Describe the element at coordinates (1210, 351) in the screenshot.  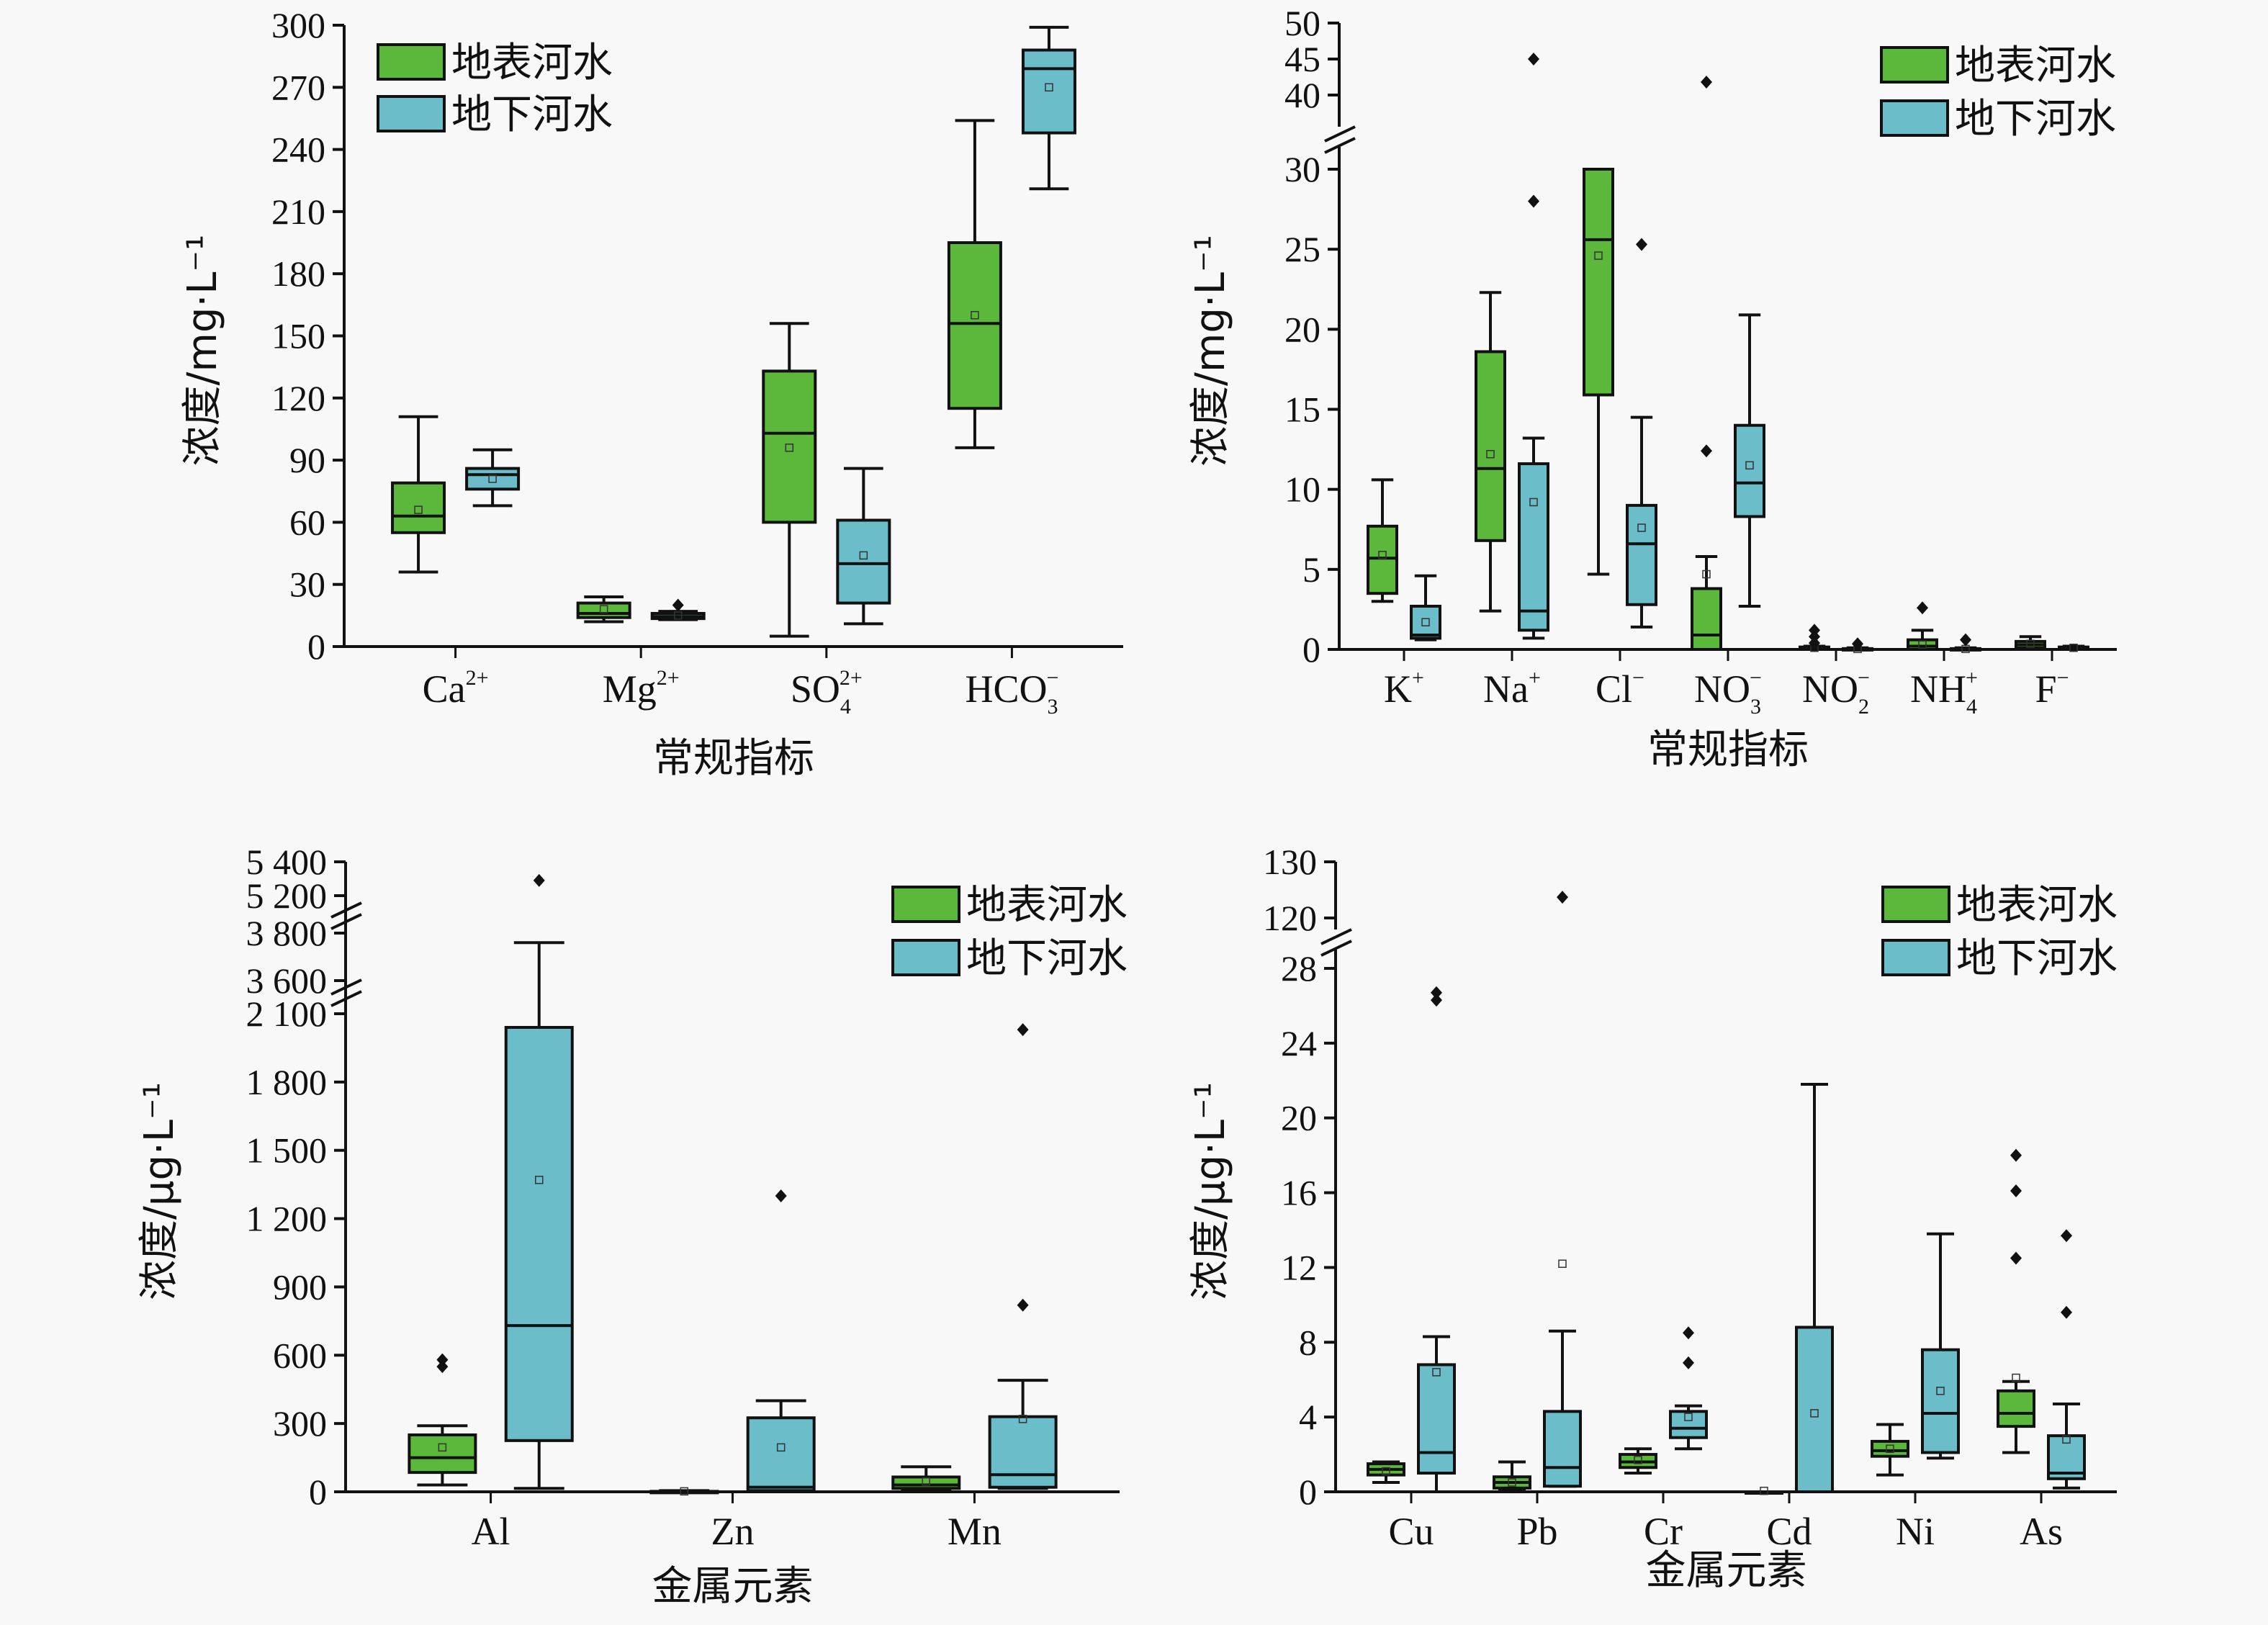
I see `y-axis-title: 浓度/mg·L⁻¹` at that location.